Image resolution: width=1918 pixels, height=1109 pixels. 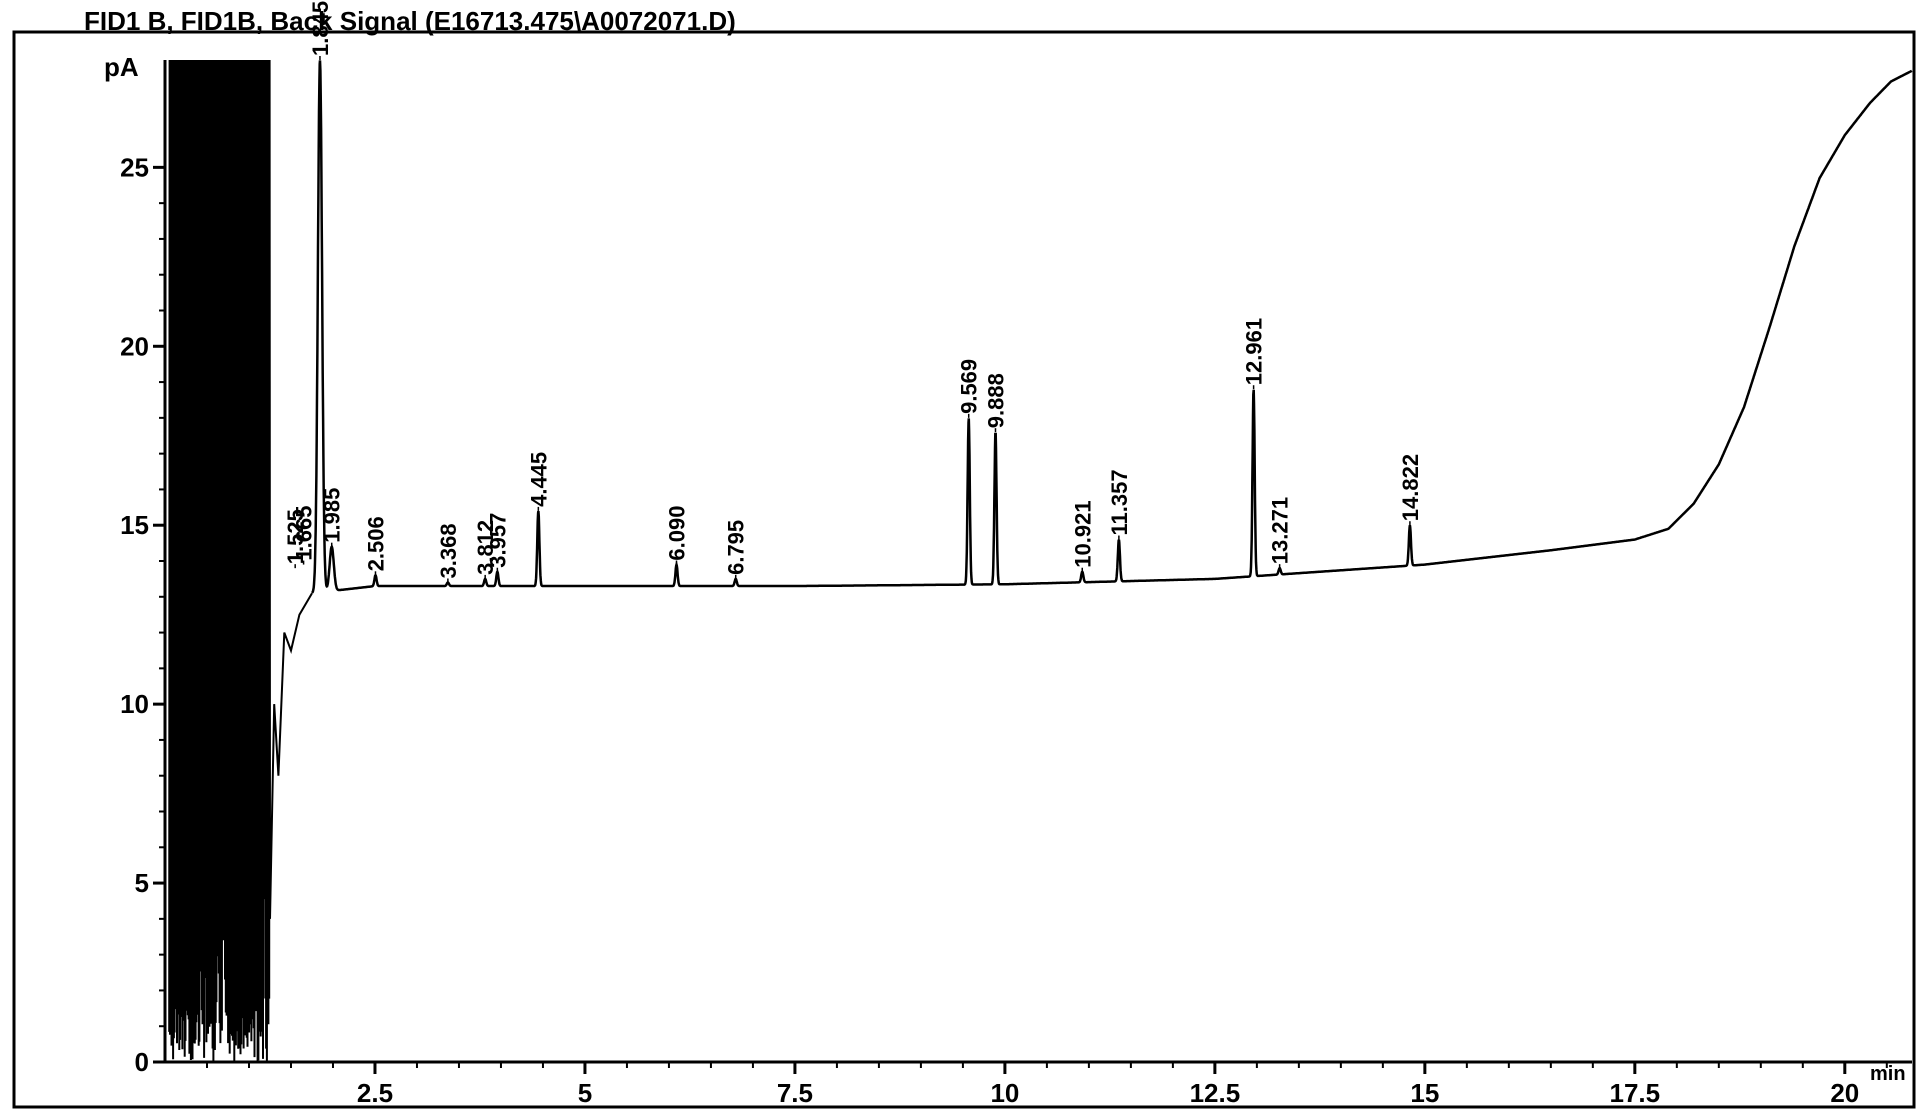 What do you see at coordinates (736, 547) in the screenshot?
I see `peak-label: 6.795` at bounding box center [736, 547].